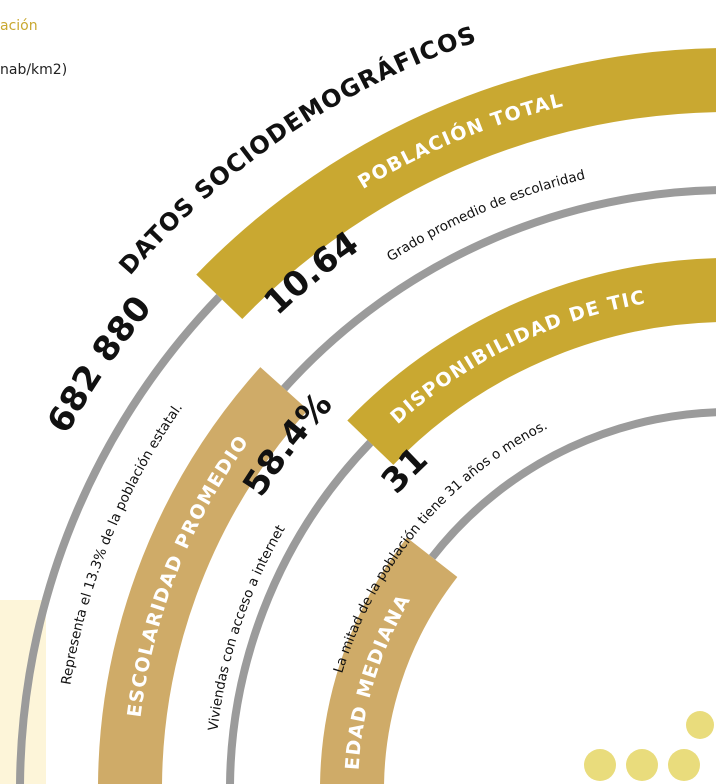 The height and width of the screenshot is (784, 716). I want to click on section-value: 682 880, so click(100, 363).